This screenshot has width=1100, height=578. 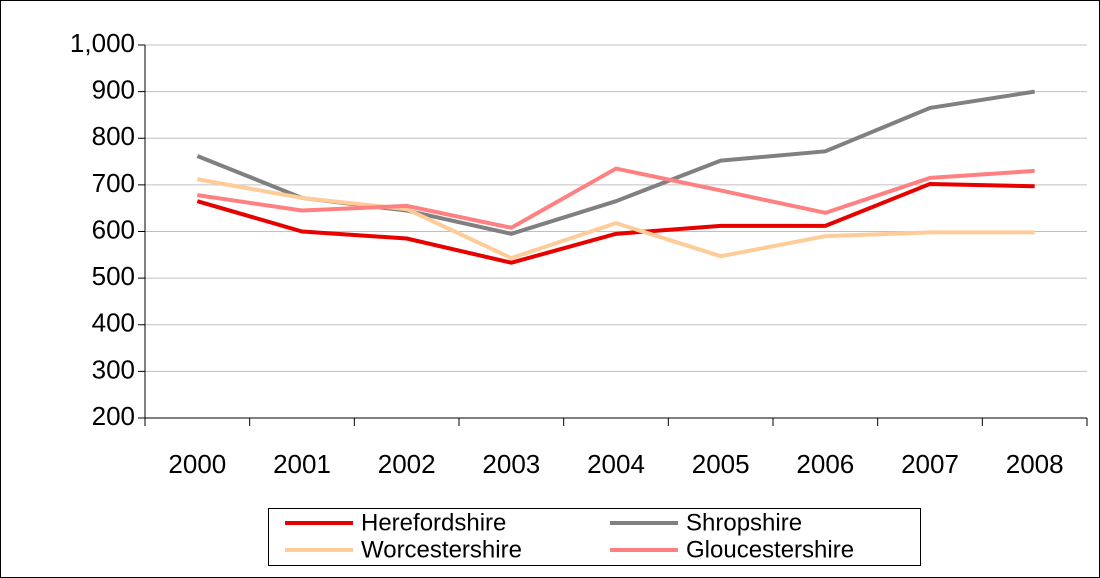 I want to click on y-tick-label: 700, so click(x=113, y=183).